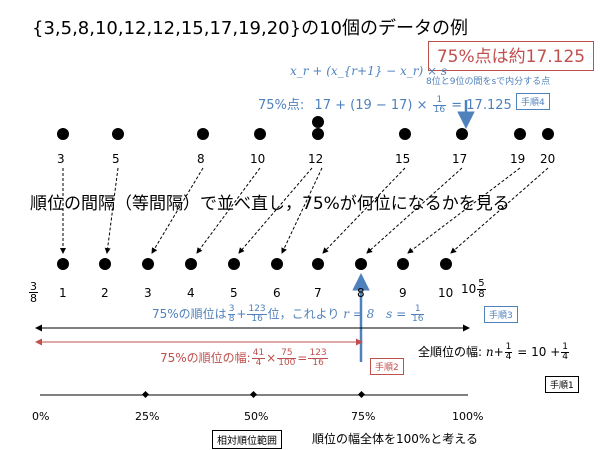  What do you see at coordinates (258, 159) in the screenshot?
I see `value-label: 10` at bounding box center [258, 159].